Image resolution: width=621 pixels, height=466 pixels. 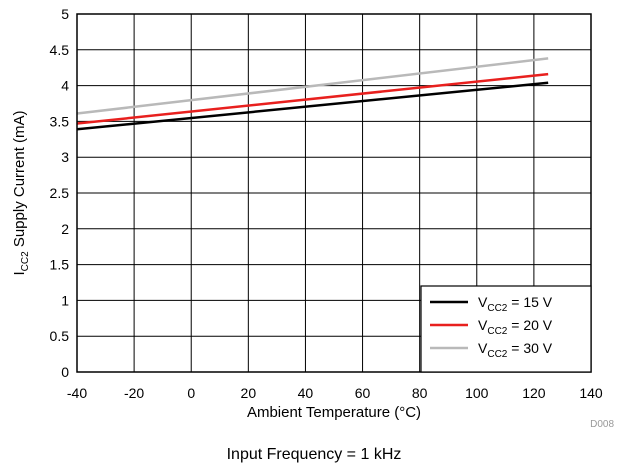 I want to click on y-tick-label: 2.5, so click(x=60, y=193).